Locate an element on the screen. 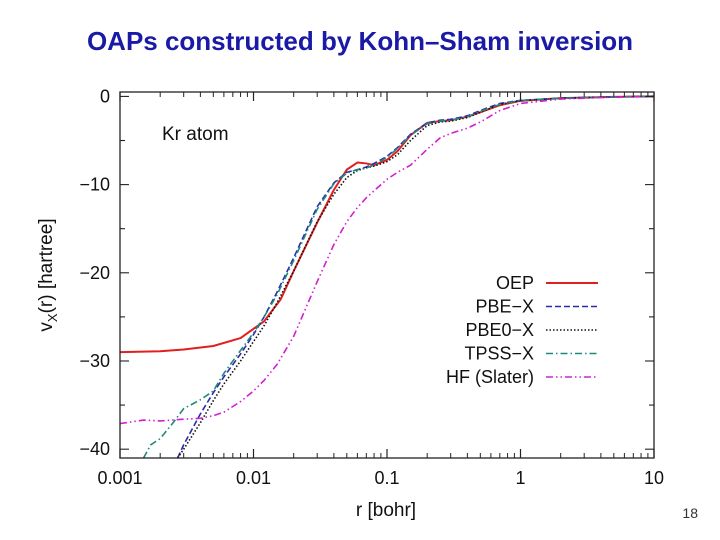 The image size is (720, 540). y-tick-label: −10 is located at coordinates (94, 185).